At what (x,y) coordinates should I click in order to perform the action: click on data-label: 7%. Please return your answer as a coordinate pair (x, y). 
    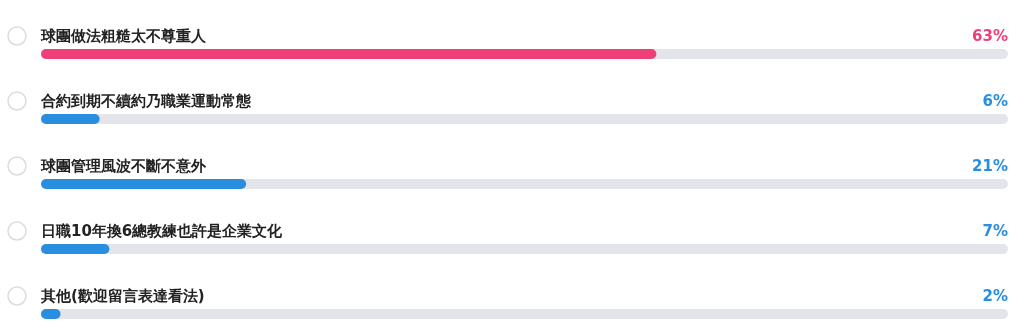
    Looking at the image, I should click on (995, 230).